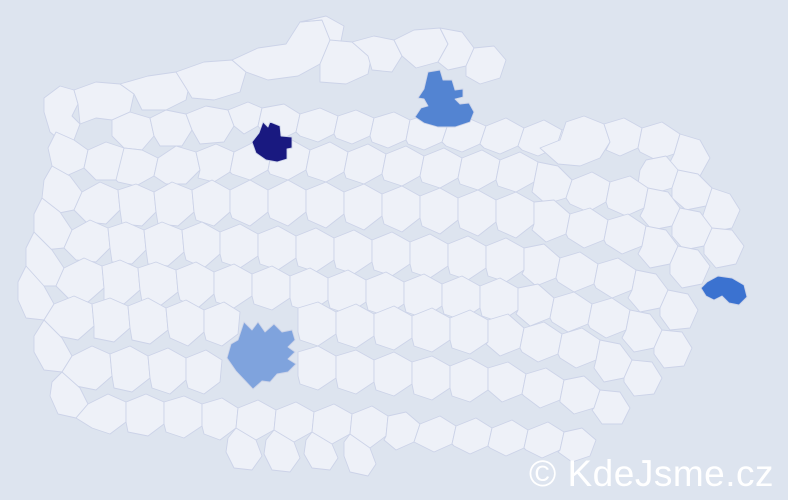 This screenshot has width=788, height=500. I want to click on highlighted-district-okres-blue-south: Písek — nízká, so click(261, 355).